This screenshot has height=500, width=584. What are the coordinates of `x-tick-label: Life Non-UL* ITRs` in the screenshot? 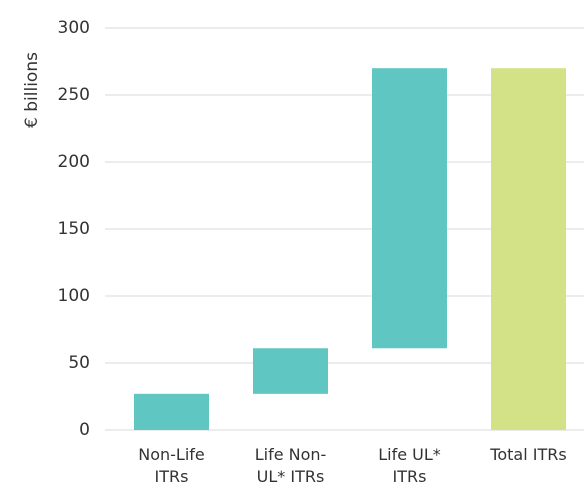 It's located at (290, 465).